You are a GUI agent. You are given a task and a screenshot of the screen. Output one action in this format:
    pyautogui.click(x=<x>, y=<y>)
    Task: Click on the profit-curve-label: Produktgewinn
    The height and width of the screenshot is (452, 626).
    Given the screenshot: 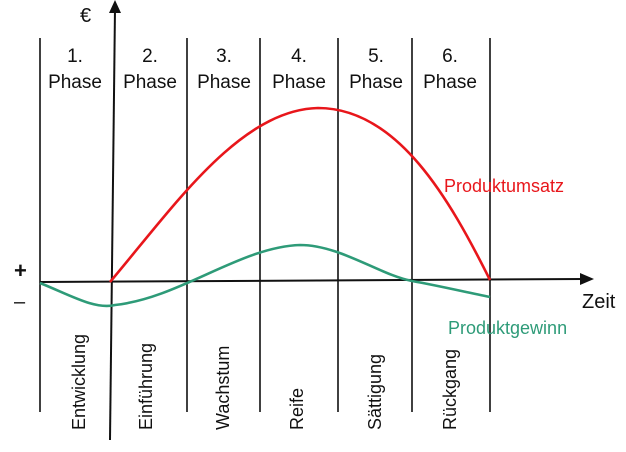 What is the action you would take?
    pyautogui.click(x=507, y=328)
    